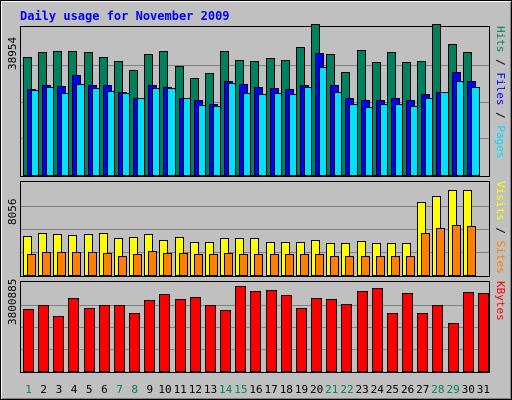 The width and height of the screenshot is (512, 400). I want to click on ymax-label-kbytes: 3800885, so click(12, 302).